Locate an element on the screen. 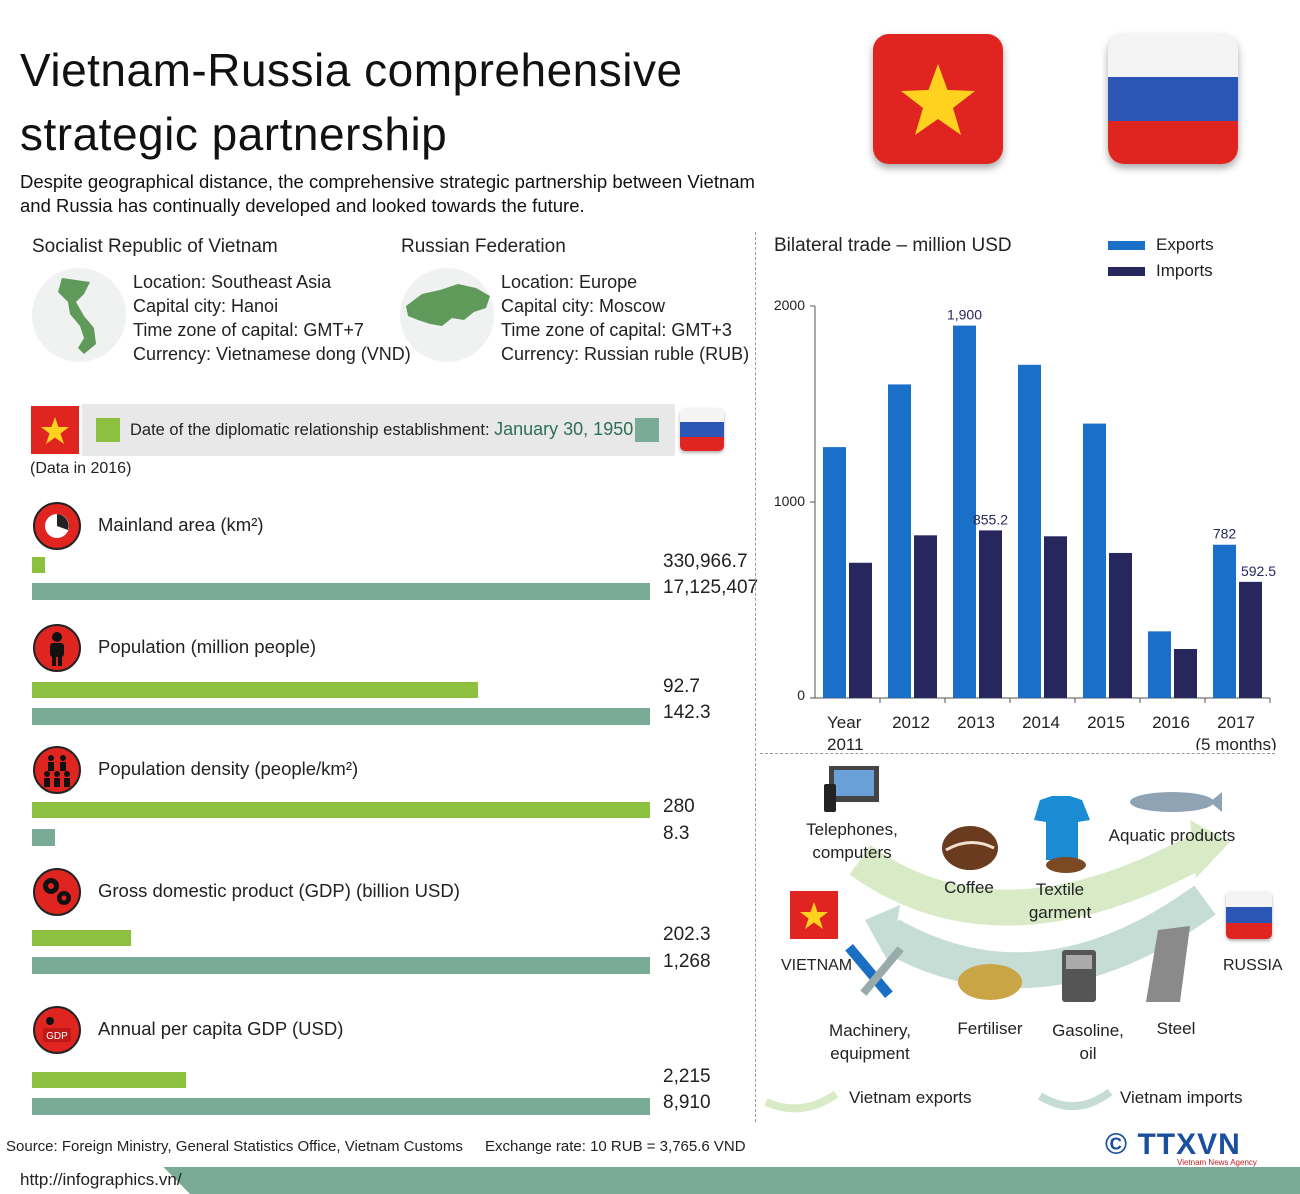 Image resolution: width=1300 pixels, height=1194 pixels. legend-exports-swatch is located at coordinates (1126, 245).